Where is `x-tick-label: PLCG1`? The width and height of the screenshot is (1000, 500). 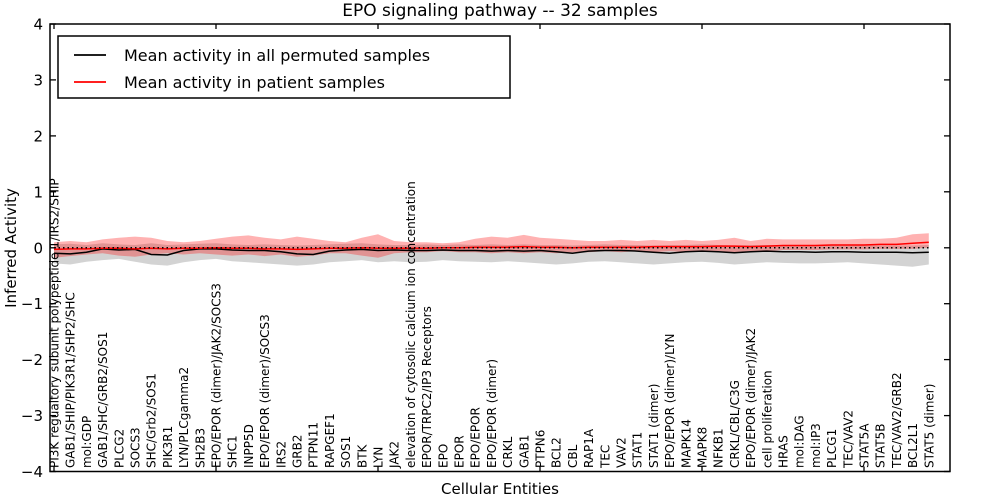 x-tick-label: PLCG1 is located at coordinates (832, 448).